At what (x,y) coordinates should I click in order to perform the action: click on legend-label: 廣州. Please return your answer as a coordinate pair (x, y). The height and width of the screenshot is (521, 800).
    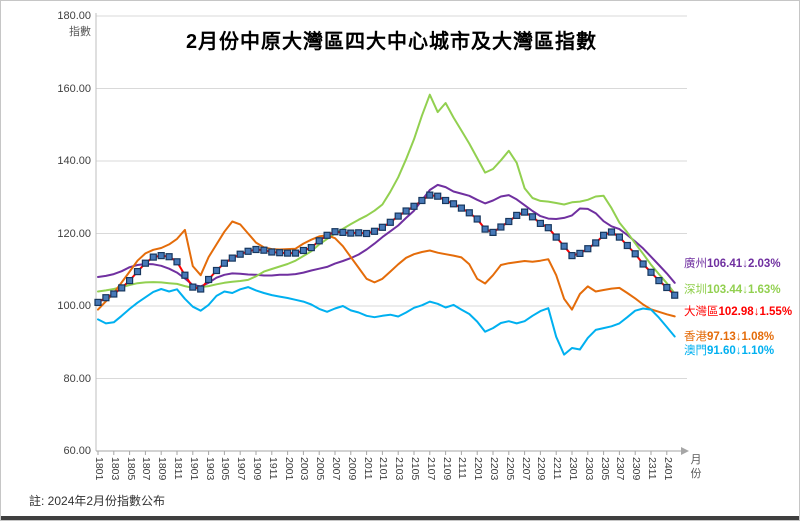
    Looking at the image, I should click on (695, 264).